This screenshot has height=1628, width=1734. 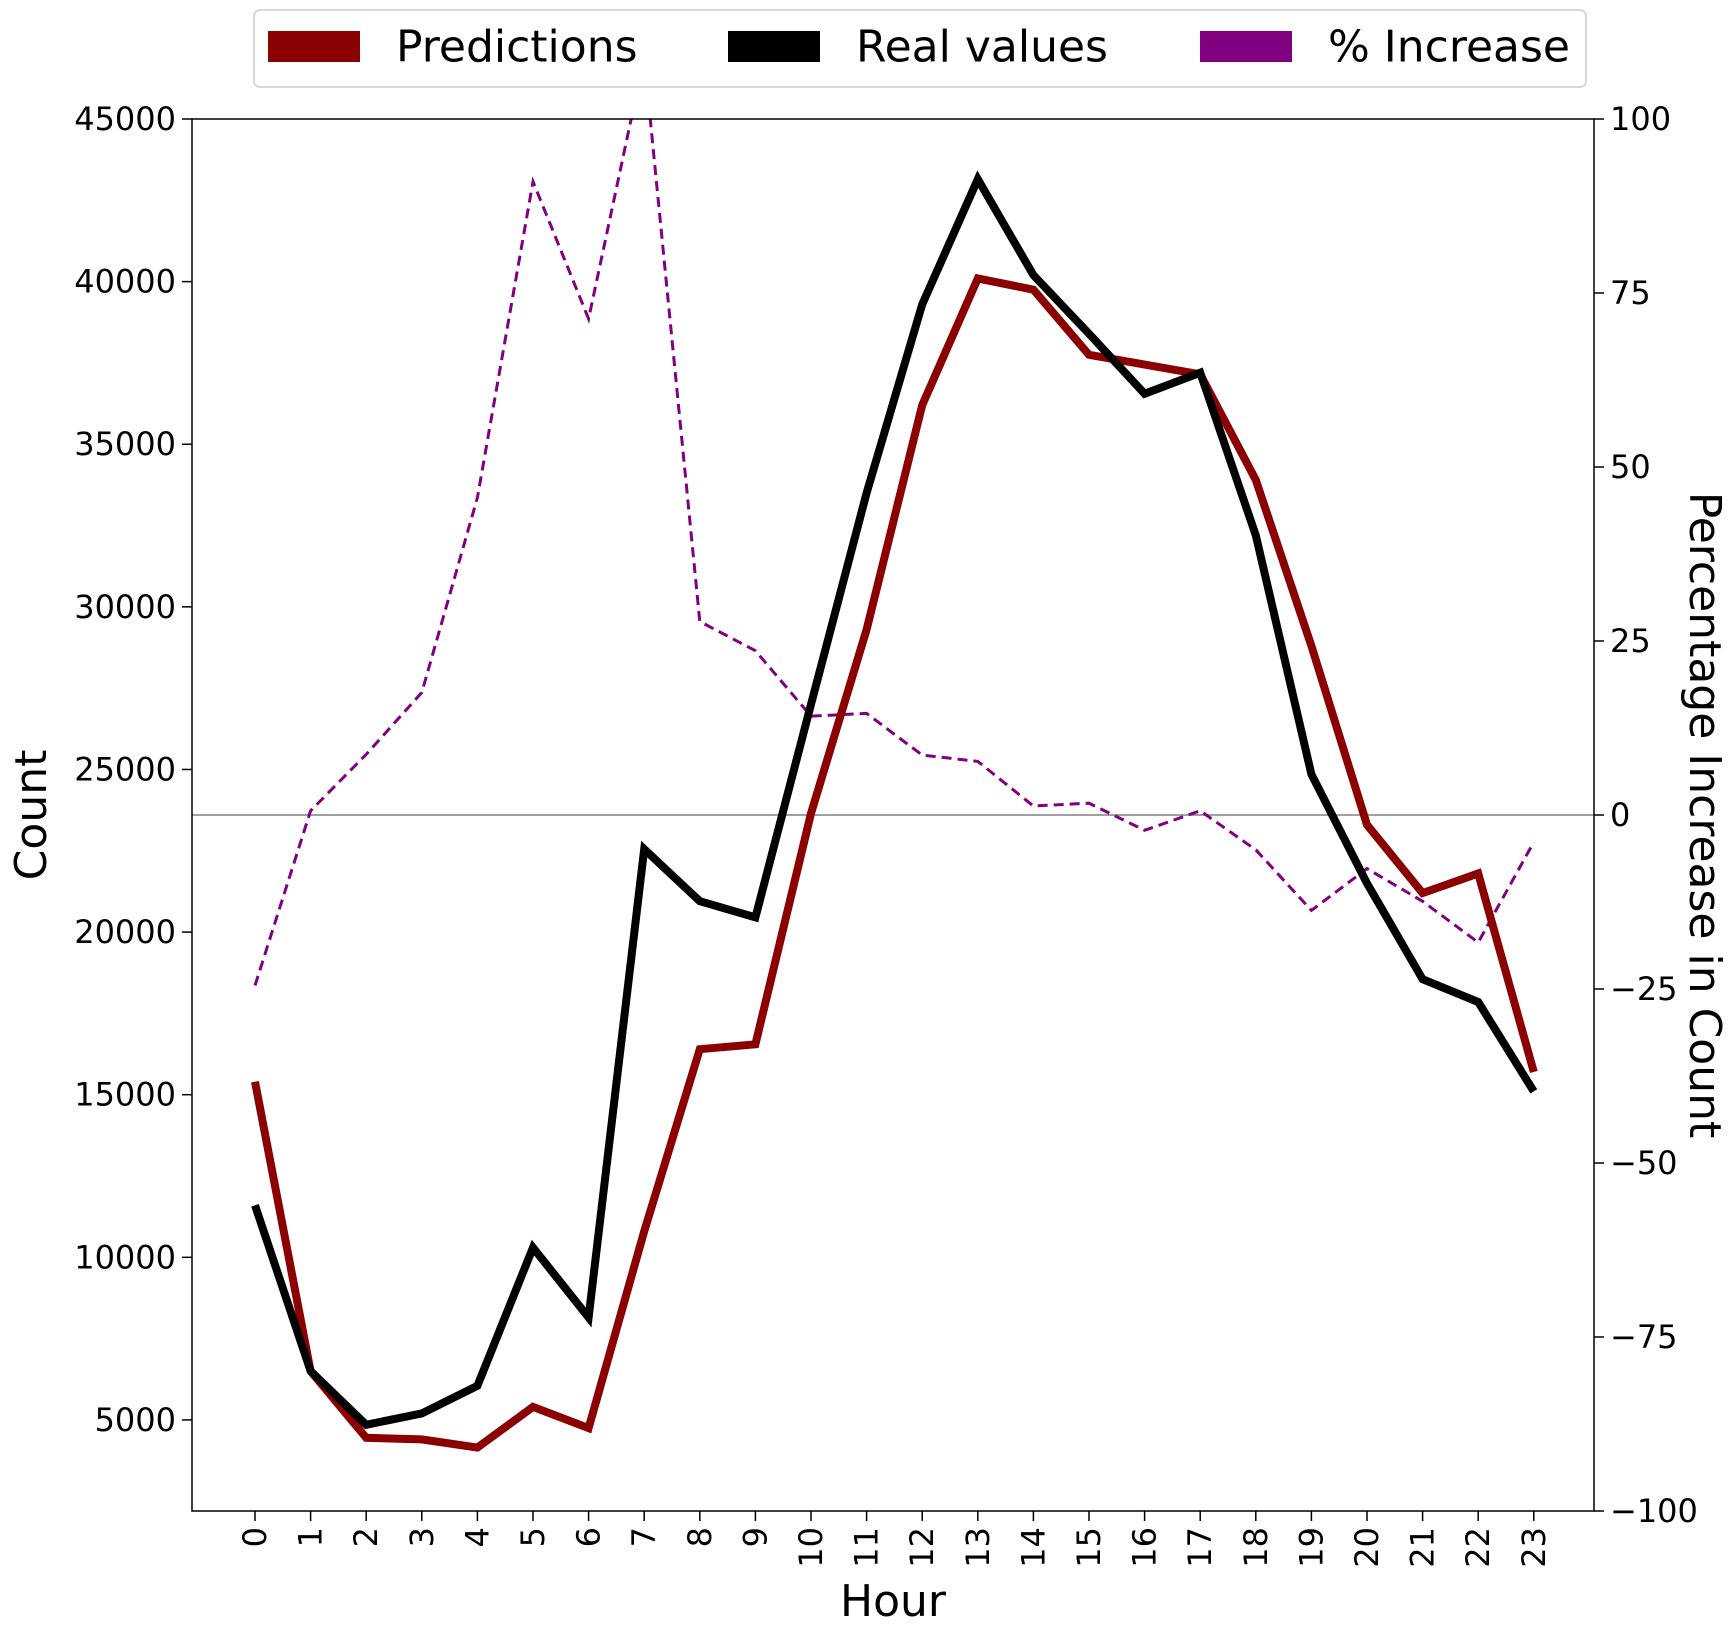 I want to click on x-tick-label: 16, so click(x=1145, y=1547).